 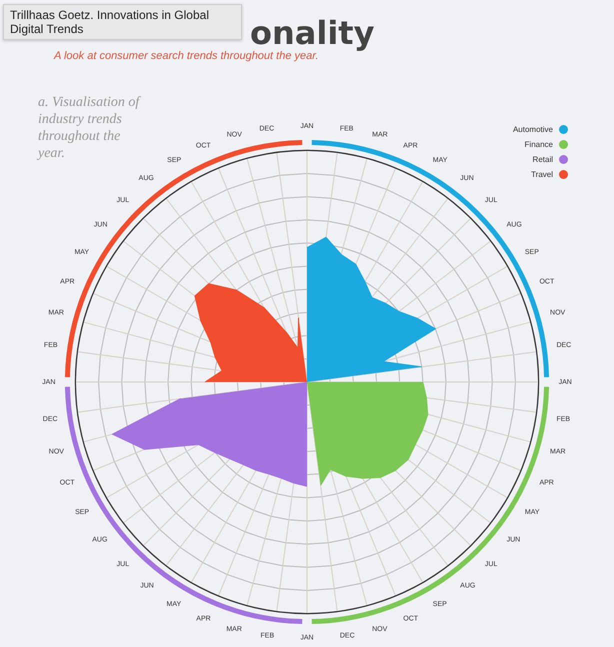 What do you see at coordinates (532, 129) in the screenshot?
I see `legend-label: Automotive` at bounding box center [532, 129].